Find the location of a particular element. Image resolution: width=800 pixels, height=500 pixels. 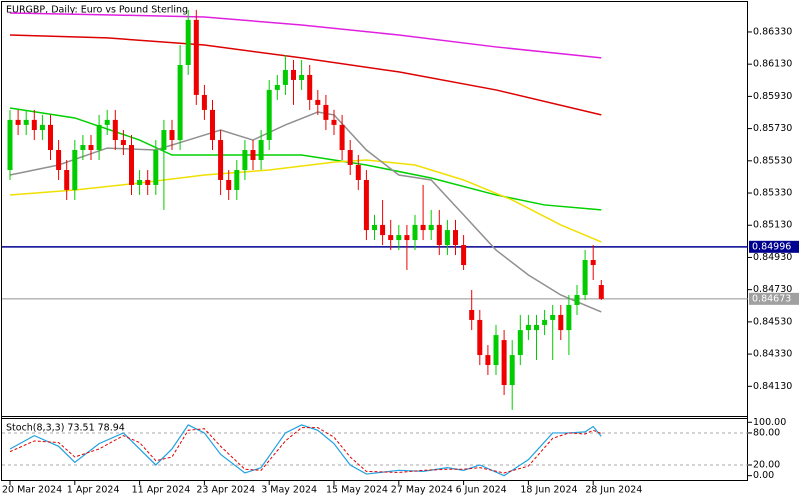

price-label: 0.84996 is located at coordinates (771, 246).